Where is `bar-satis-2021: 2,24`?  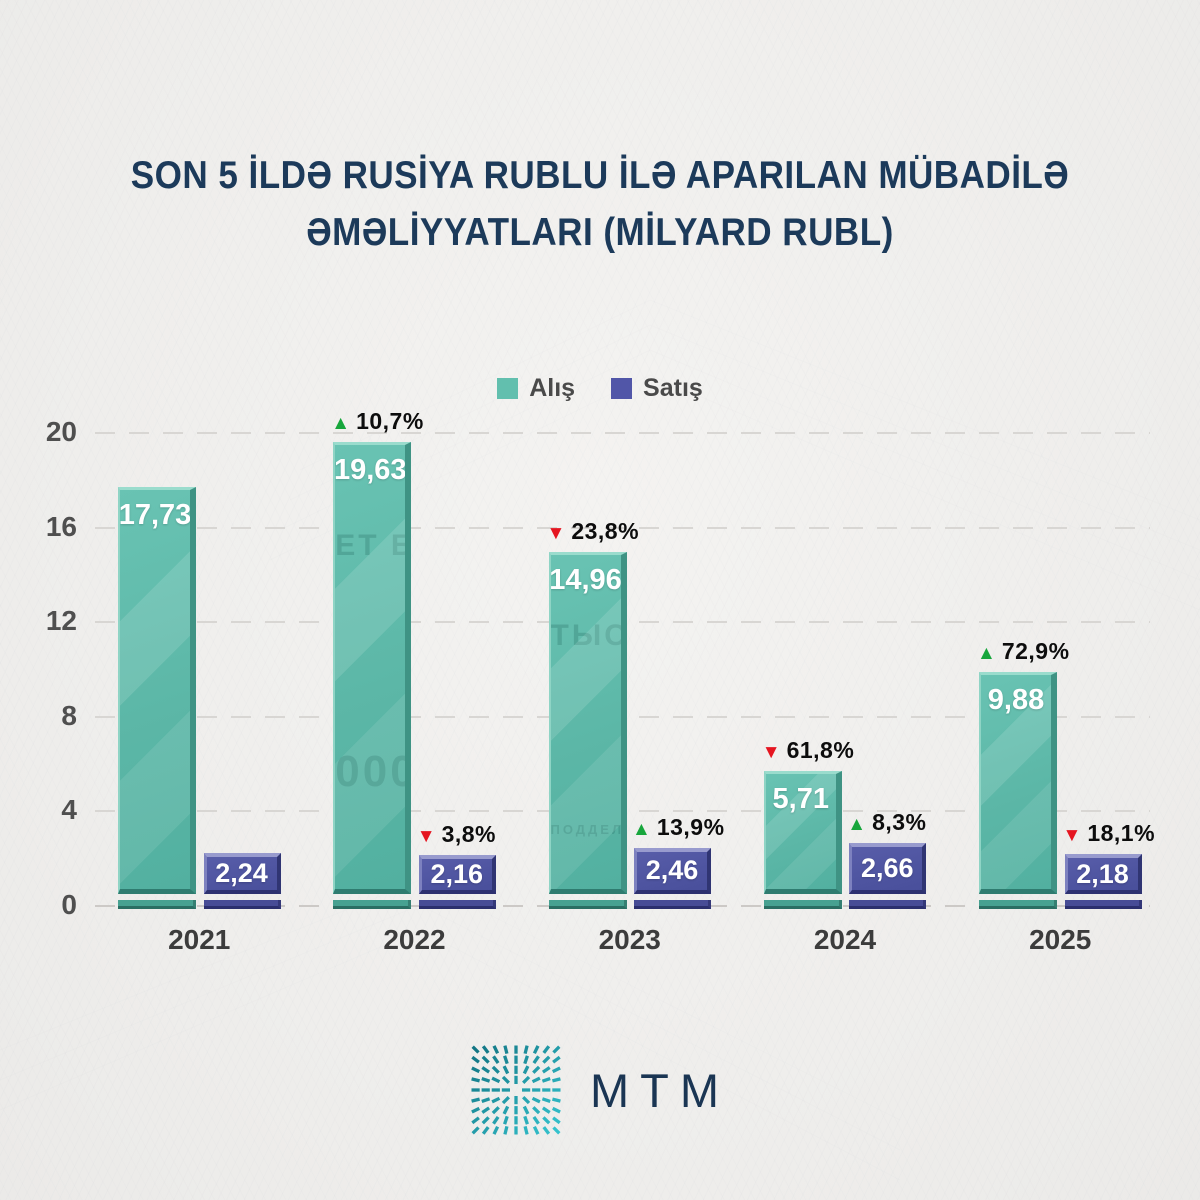 bar-satis-2021: 2,24 is located at coordinates (242, 881).